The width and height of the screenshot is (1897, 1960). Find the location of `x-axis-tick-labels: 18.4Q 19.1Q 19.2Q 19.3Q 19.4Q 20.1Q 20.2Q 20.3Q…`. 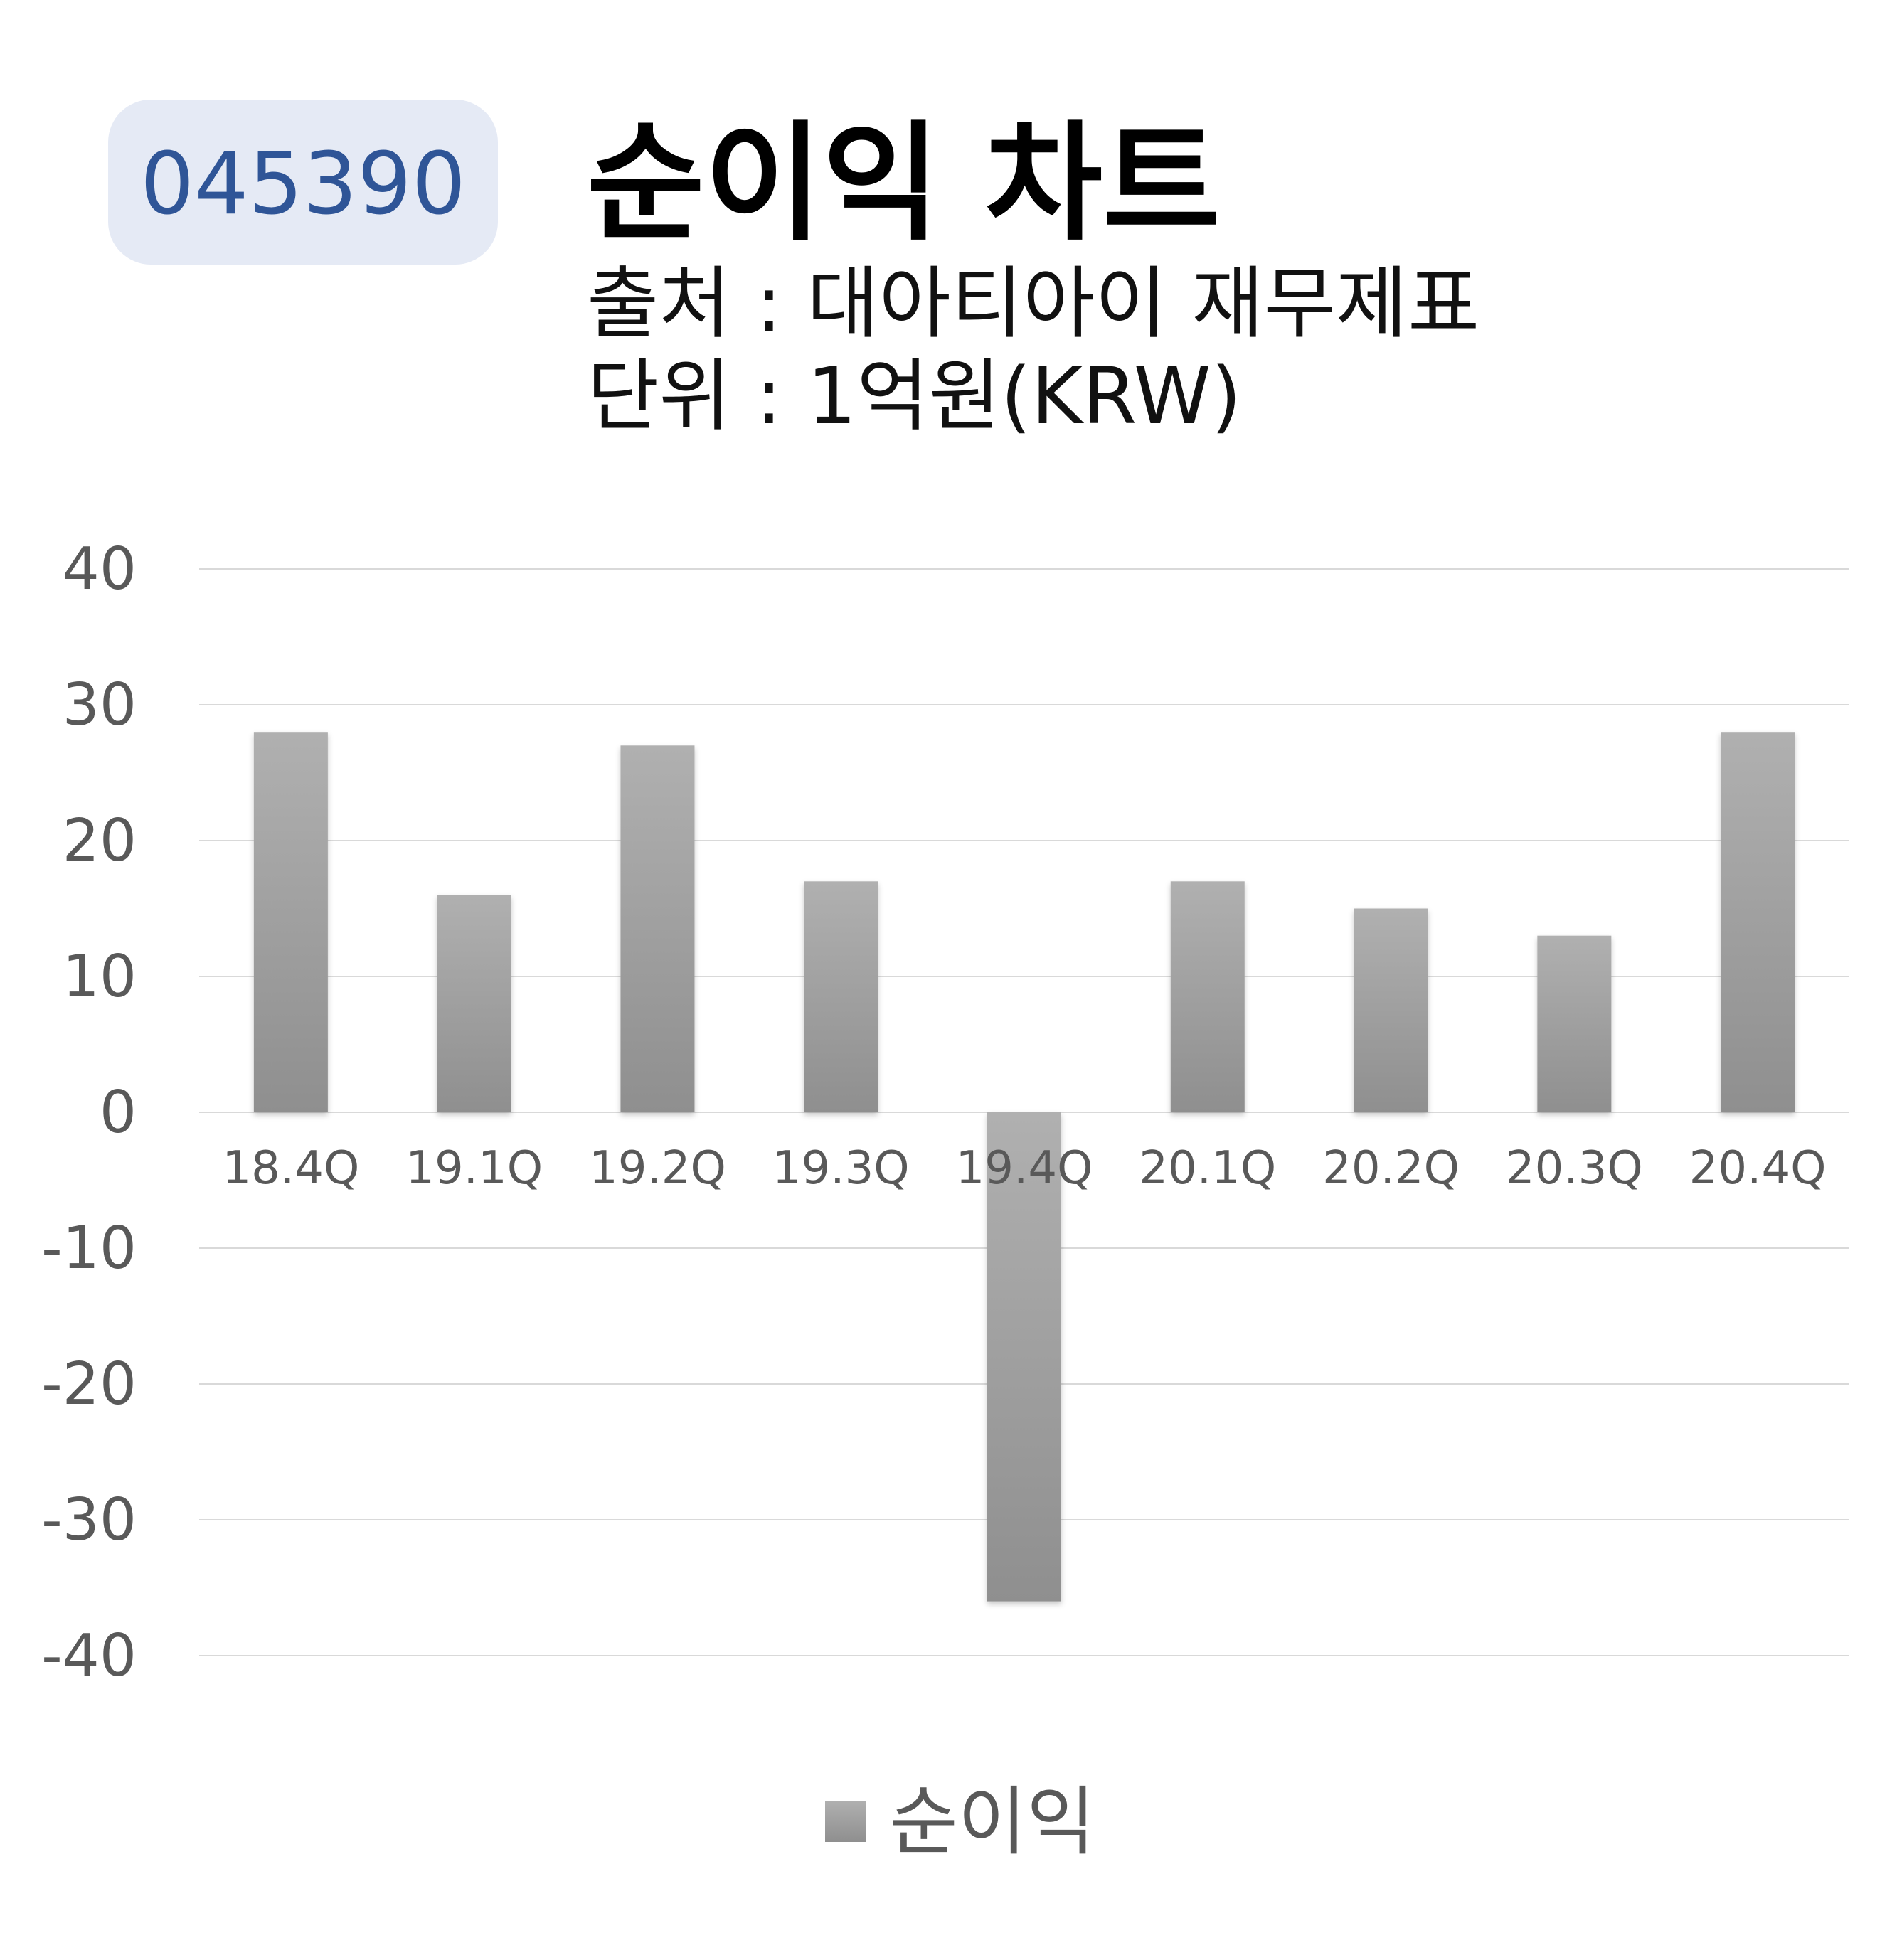

x-axis-tick-labels: 18.4Q 19.1Q 19.2Q 19.3Q 19.4Q 20.1Q 20.2Q 20.3Q… is located at coordinates (1024, 1168).